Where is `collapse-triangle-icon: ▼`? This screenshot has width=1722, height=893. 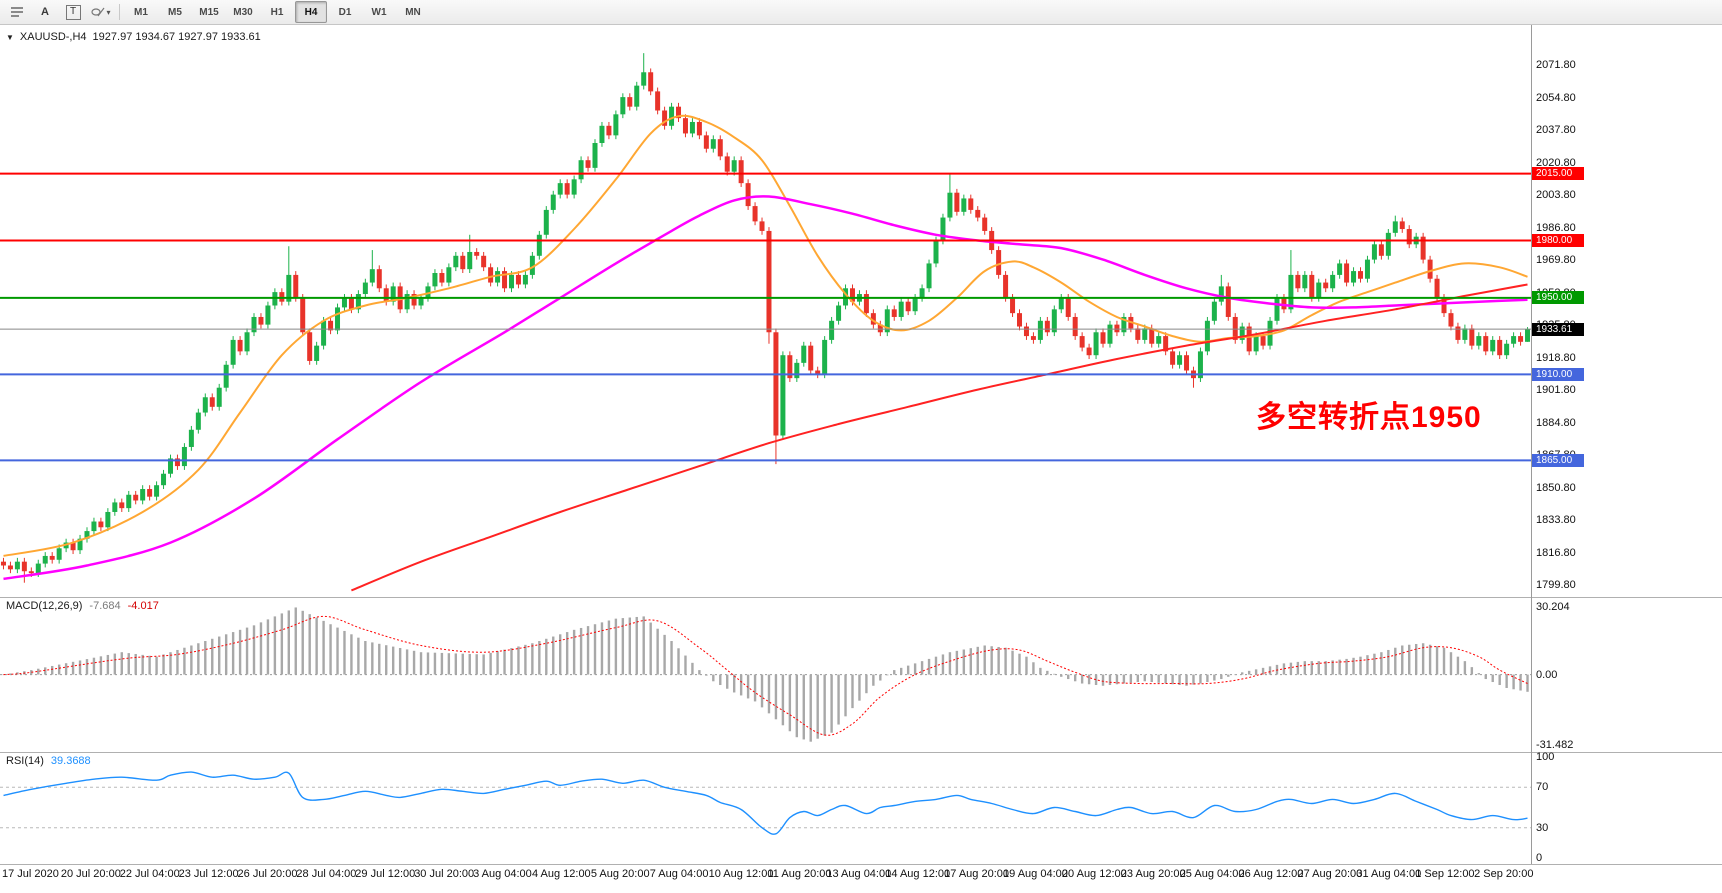
collapse-triangle-icon: ▼ is located at coordinates (10, 37).